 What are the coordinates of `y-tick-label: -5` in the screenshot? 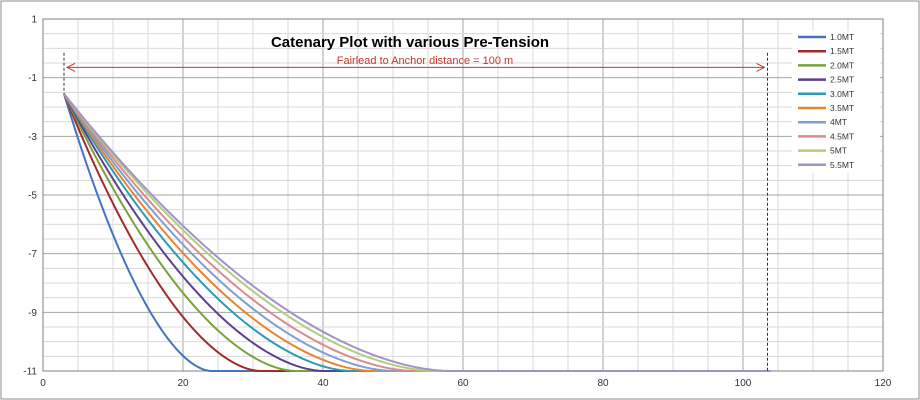 It's located at (32, 196).